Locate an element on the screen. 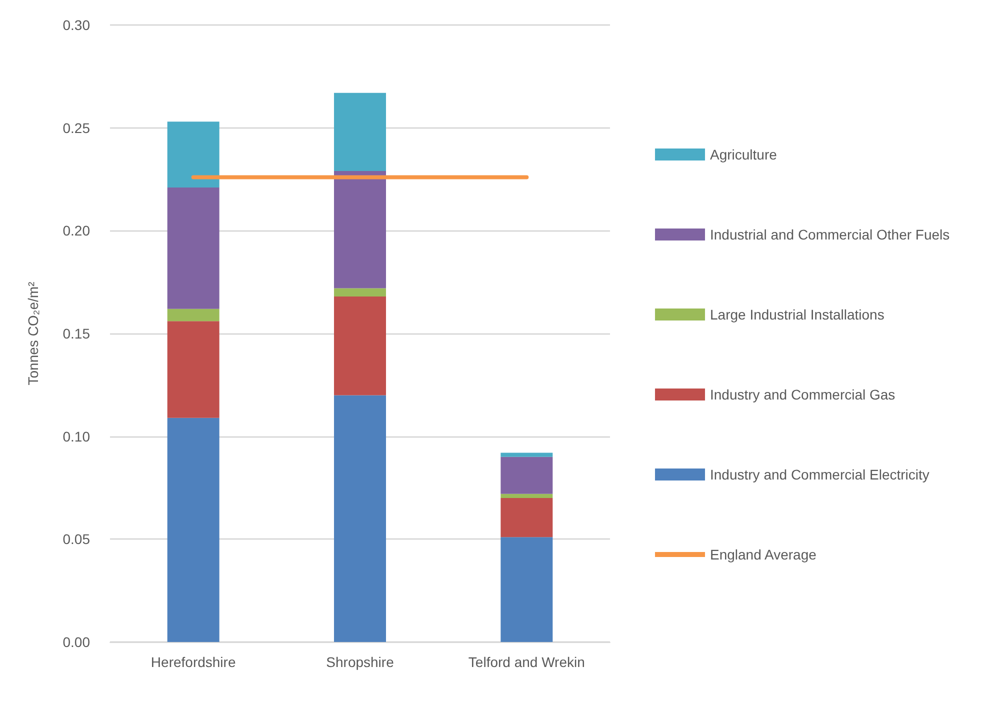  legend-label: Industrial and Commercial Other Fuels is located at coordinates (830, 234).